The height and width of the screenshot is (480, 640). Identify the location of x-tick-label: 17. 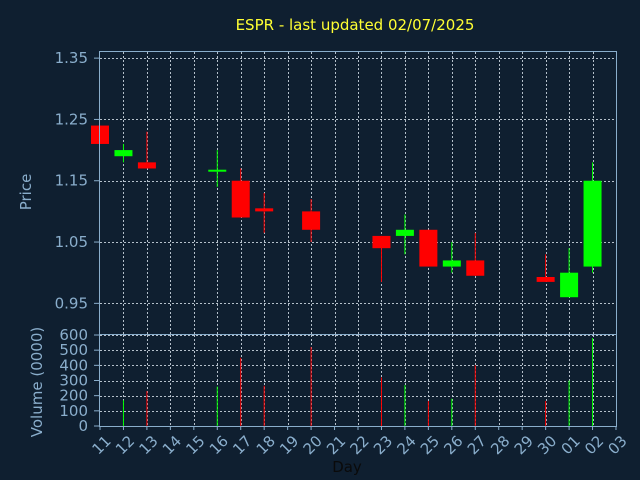
(242, 445).